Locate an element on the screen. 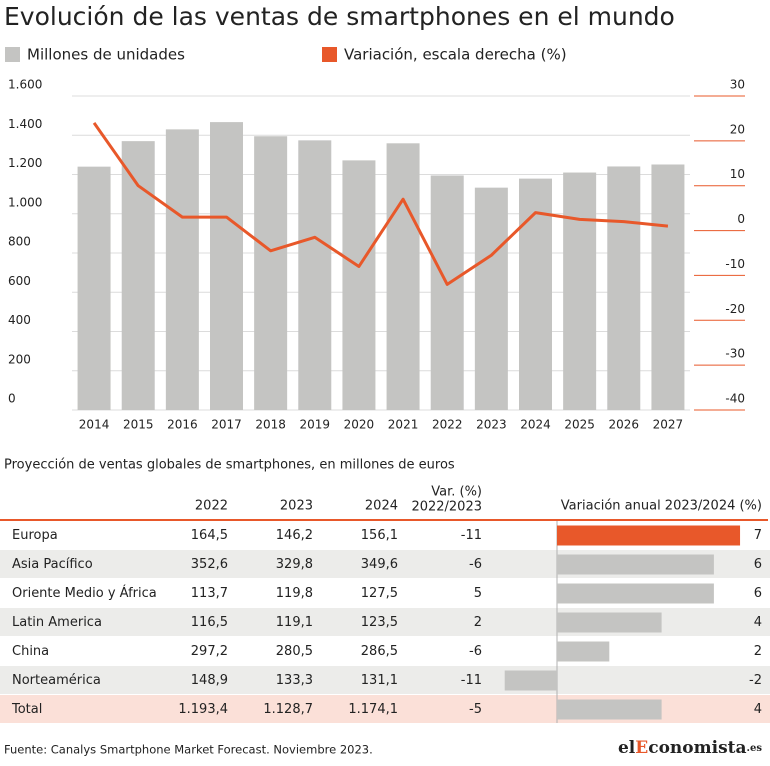  y-tick-label: 400 is located at coordinates (19, 320).